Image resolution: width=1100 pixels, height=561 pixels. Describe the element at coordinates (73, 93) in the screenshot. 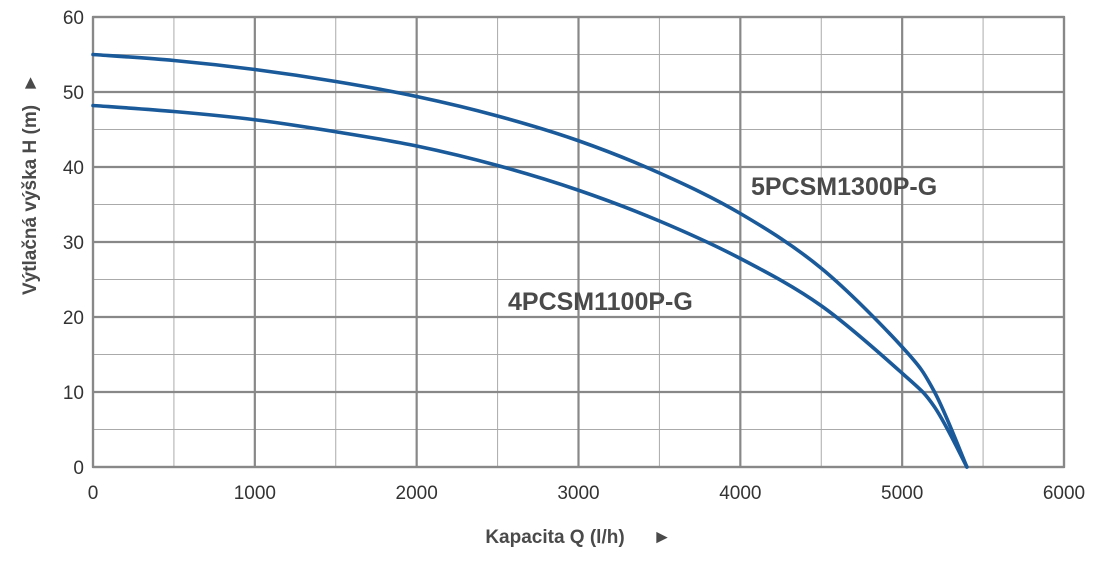

I see `y-tick-label: 50` at that location.